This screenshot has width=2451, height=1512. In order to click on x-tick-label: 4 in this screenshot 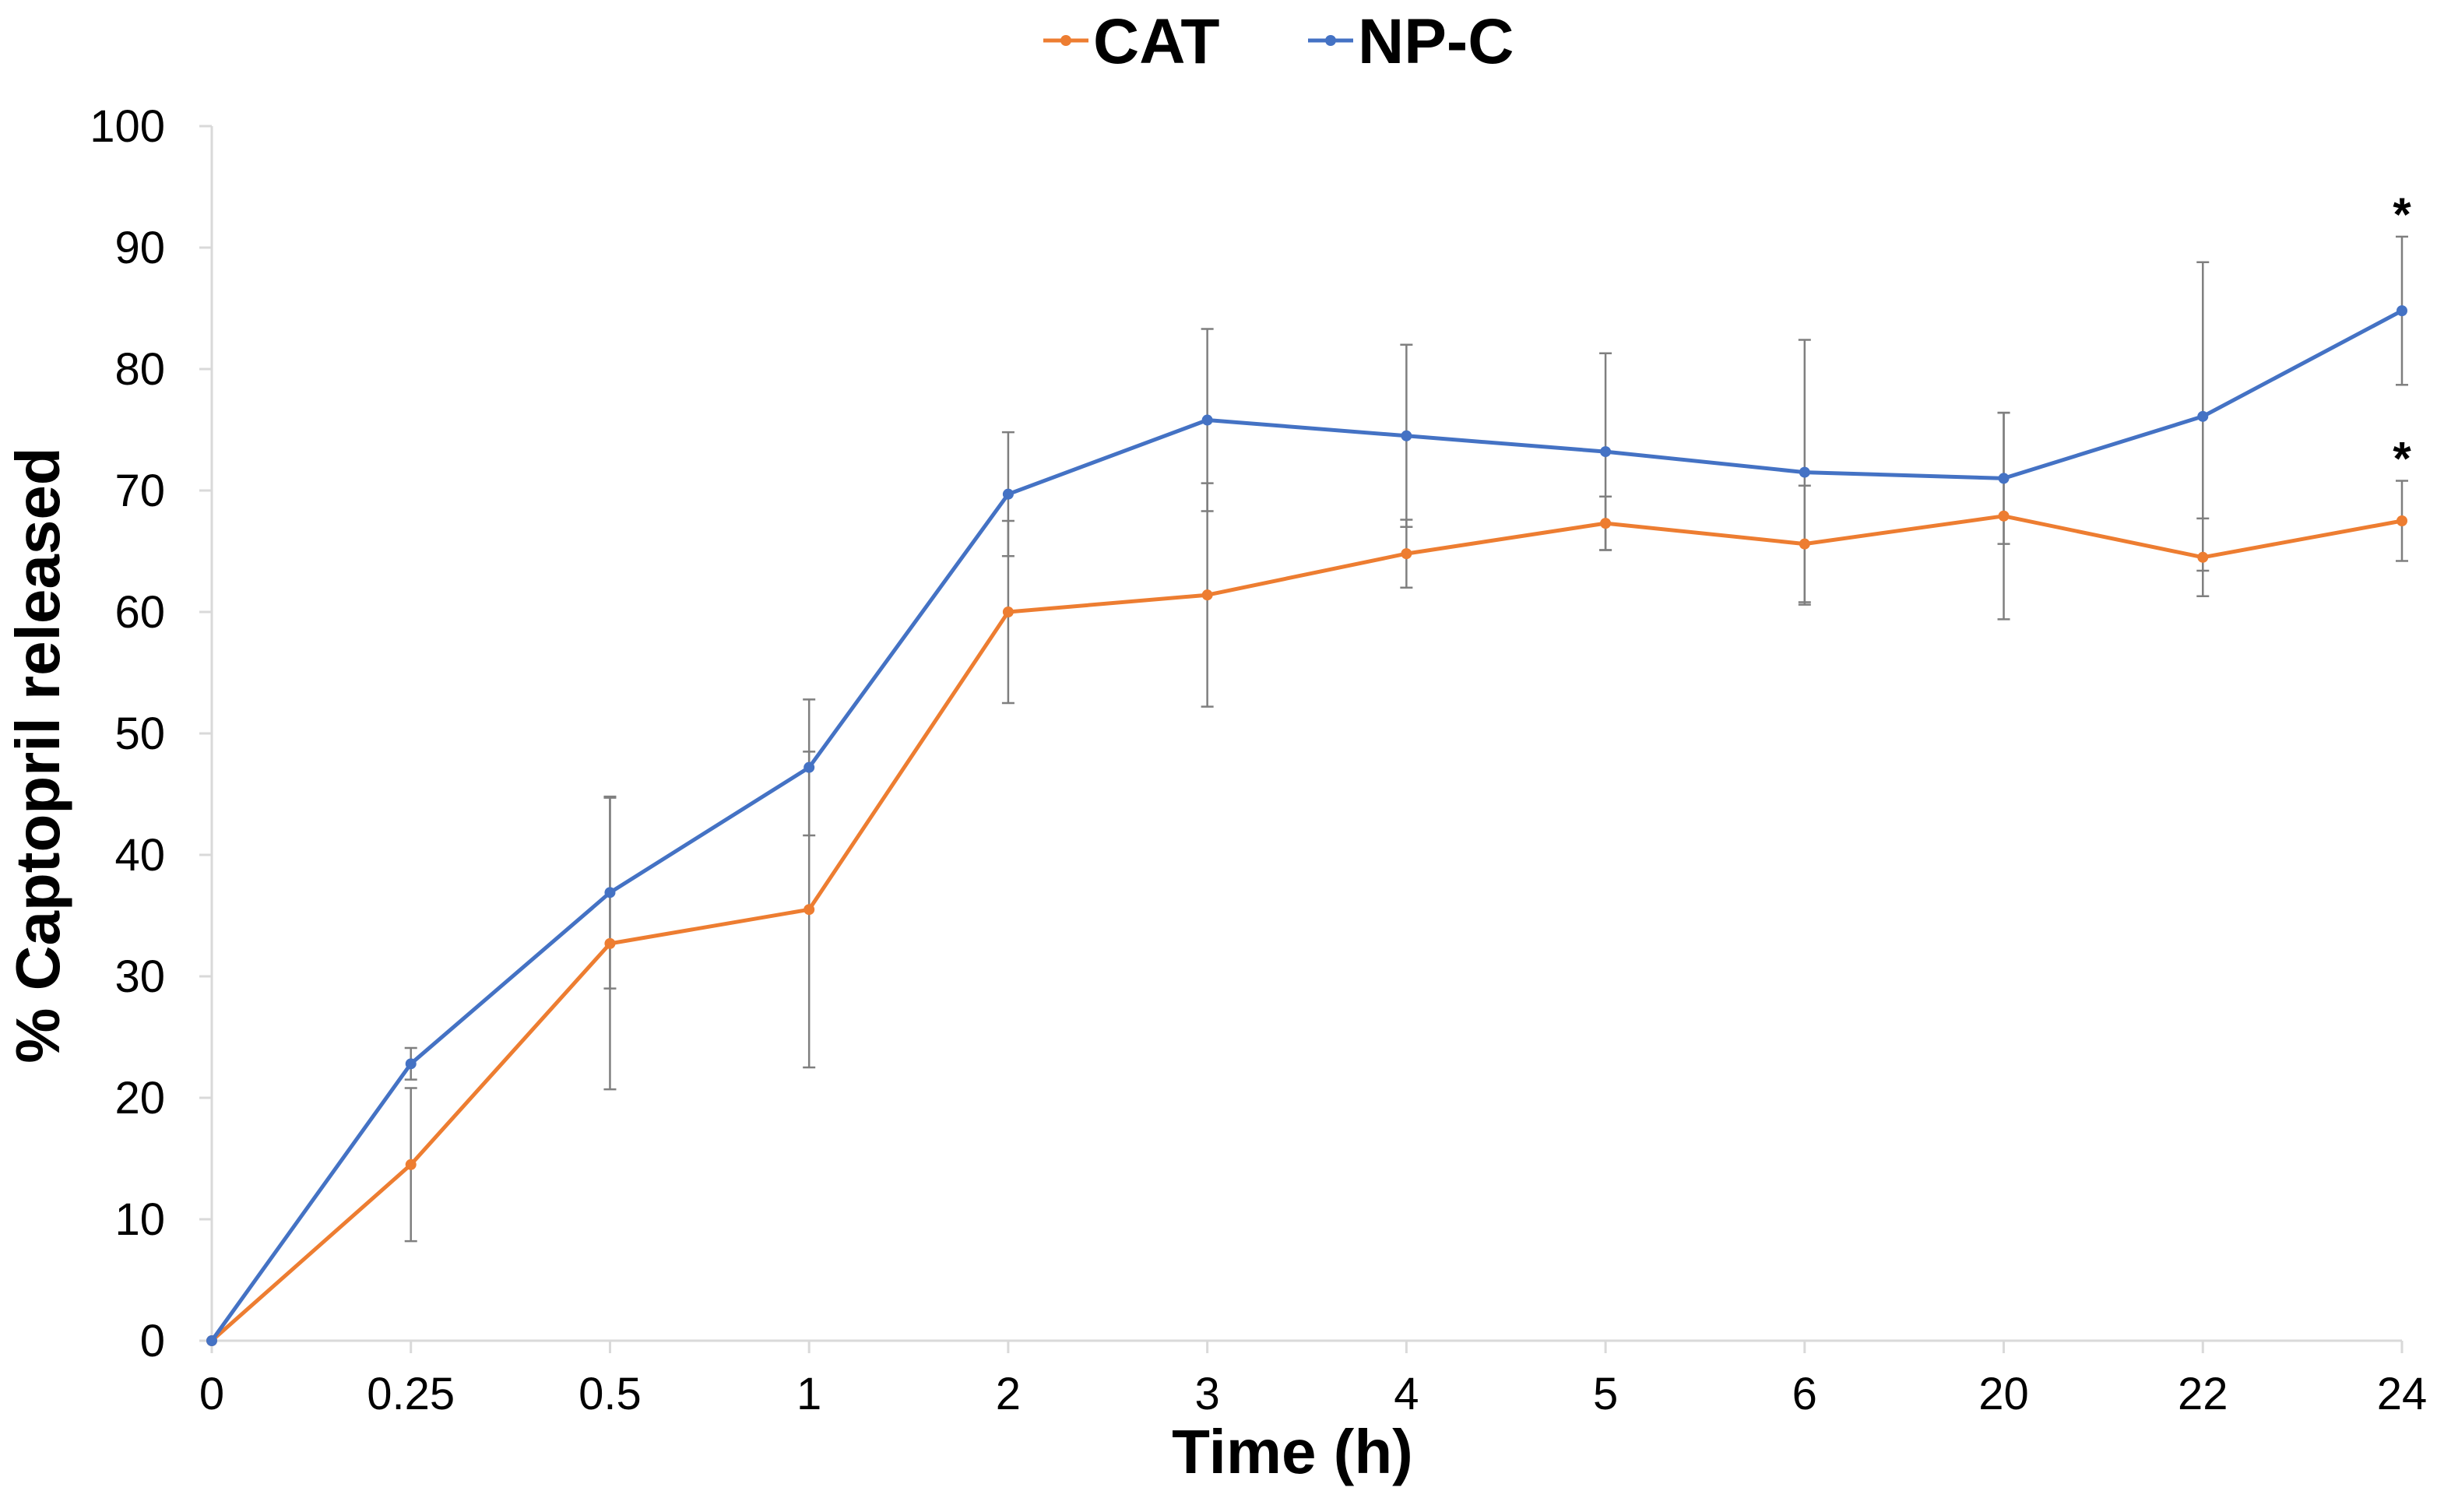, I will do `click(1406, 1394)`.